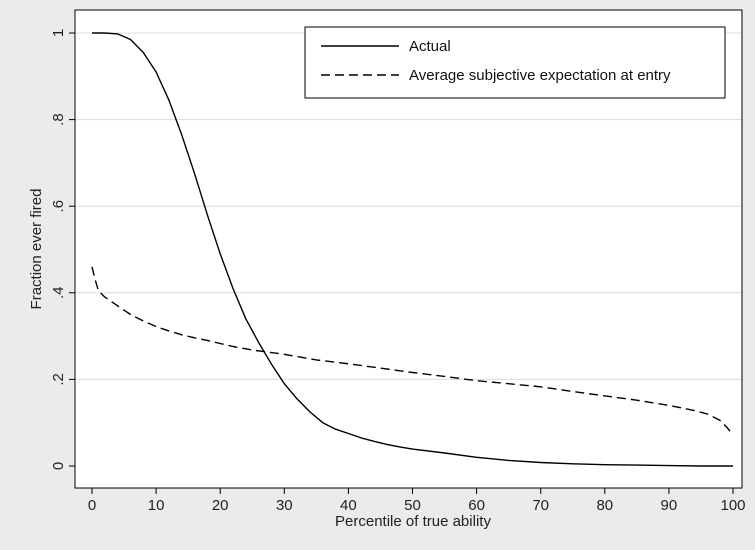 Image resolution: width=755 pixels, height=550 pixels. Describe the element at coordinates (412, 505) in the screenshot. I see `x-tick-label-5: 50` at that location.